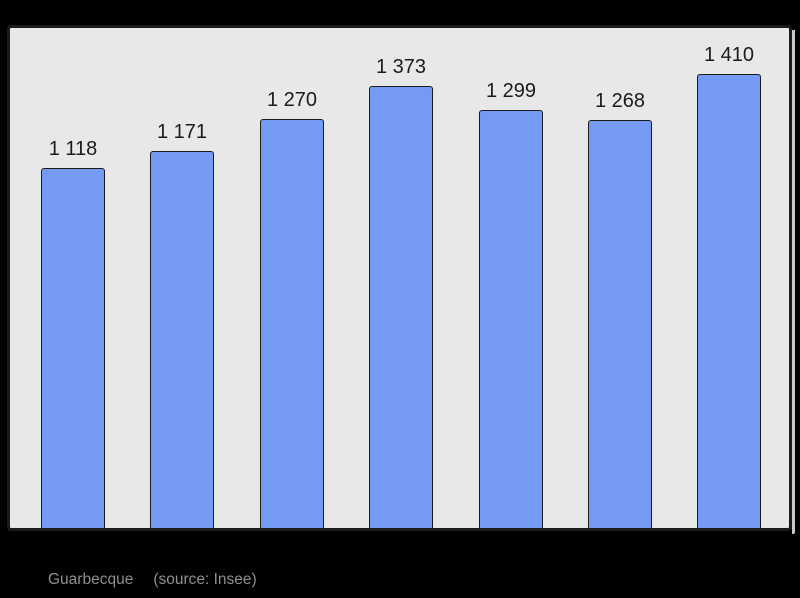 Image resolution: width=800 pixels, height=598 pixels. I want to click on caption-commune-name: Guarbecque, so click(91, 579).